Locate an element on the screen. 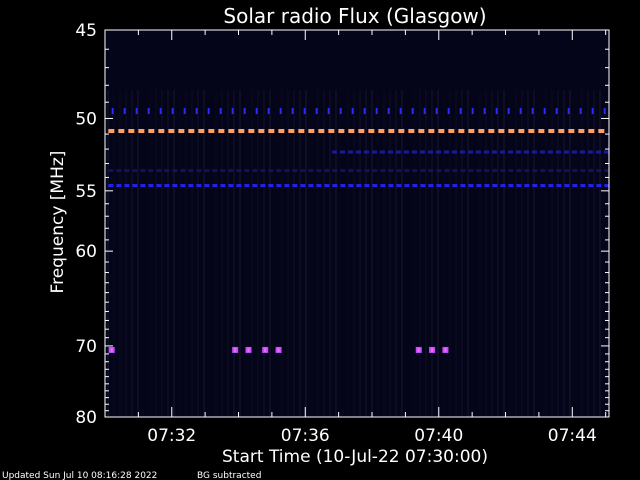 This screenshot has height=480, width=640. y-tick-label: 45 is located at coordinates (86, 31).